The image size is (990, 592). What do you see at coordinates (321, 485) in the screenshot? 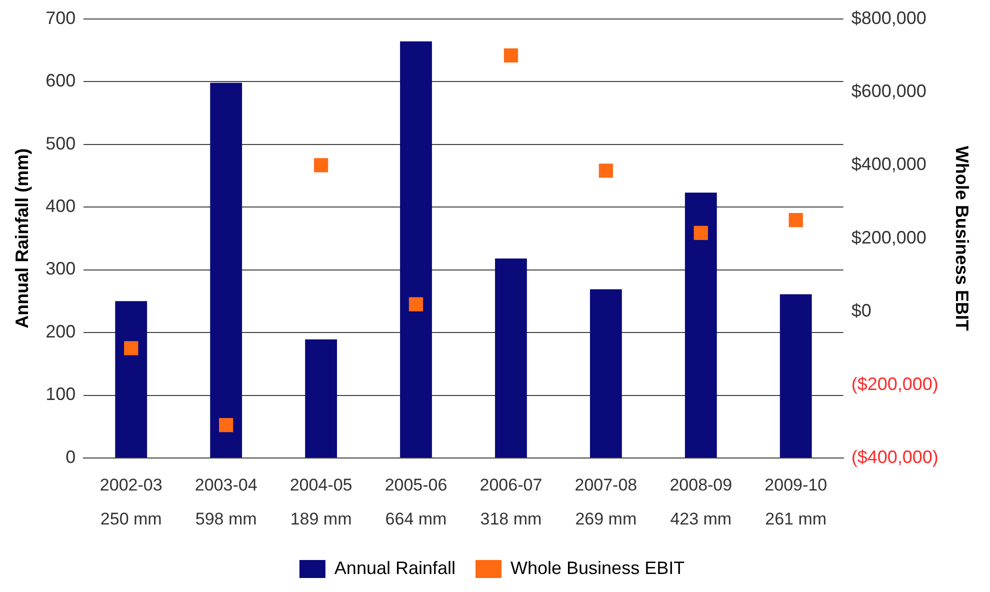
I see `x-tick-label: 2004-05` at bounding box center [321, 485].